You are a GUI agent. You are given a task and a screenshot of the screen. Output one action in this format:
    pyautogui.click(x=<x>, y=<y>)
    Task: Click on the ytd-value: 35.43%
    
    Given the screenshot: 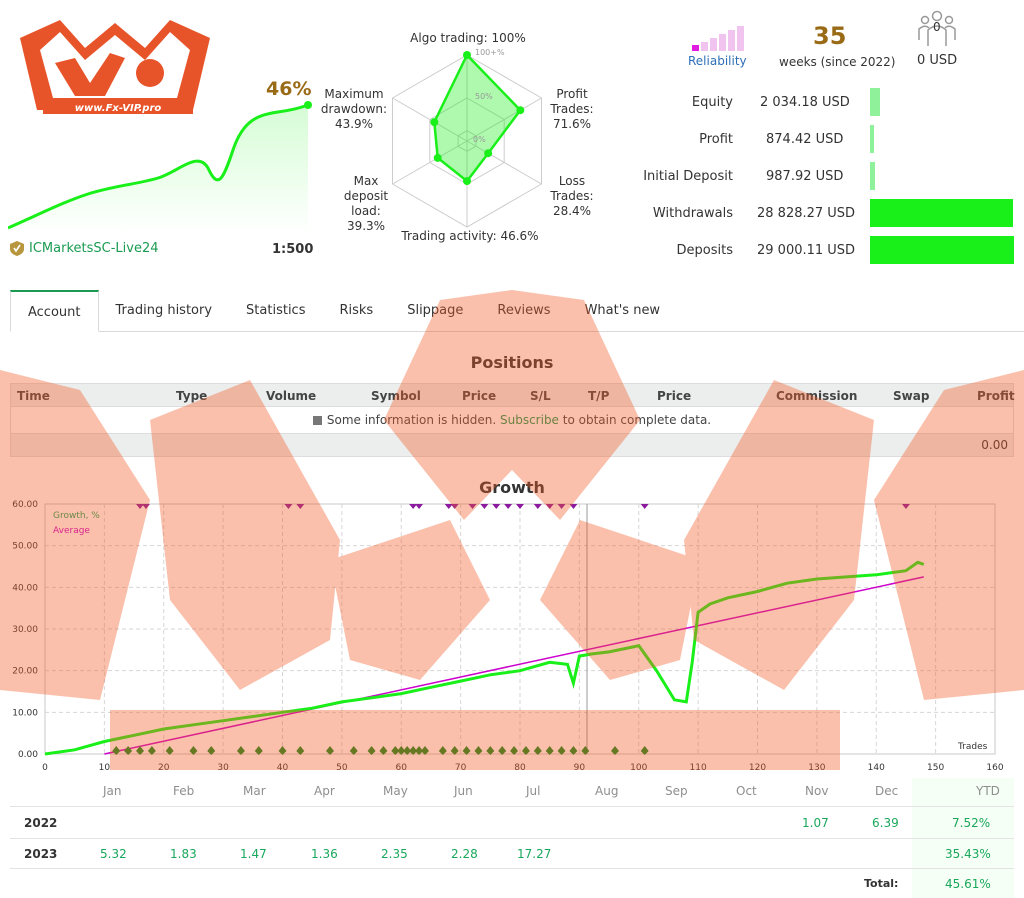 What is the action you would take?
    pyautogui.click(x=968, y=854)
    